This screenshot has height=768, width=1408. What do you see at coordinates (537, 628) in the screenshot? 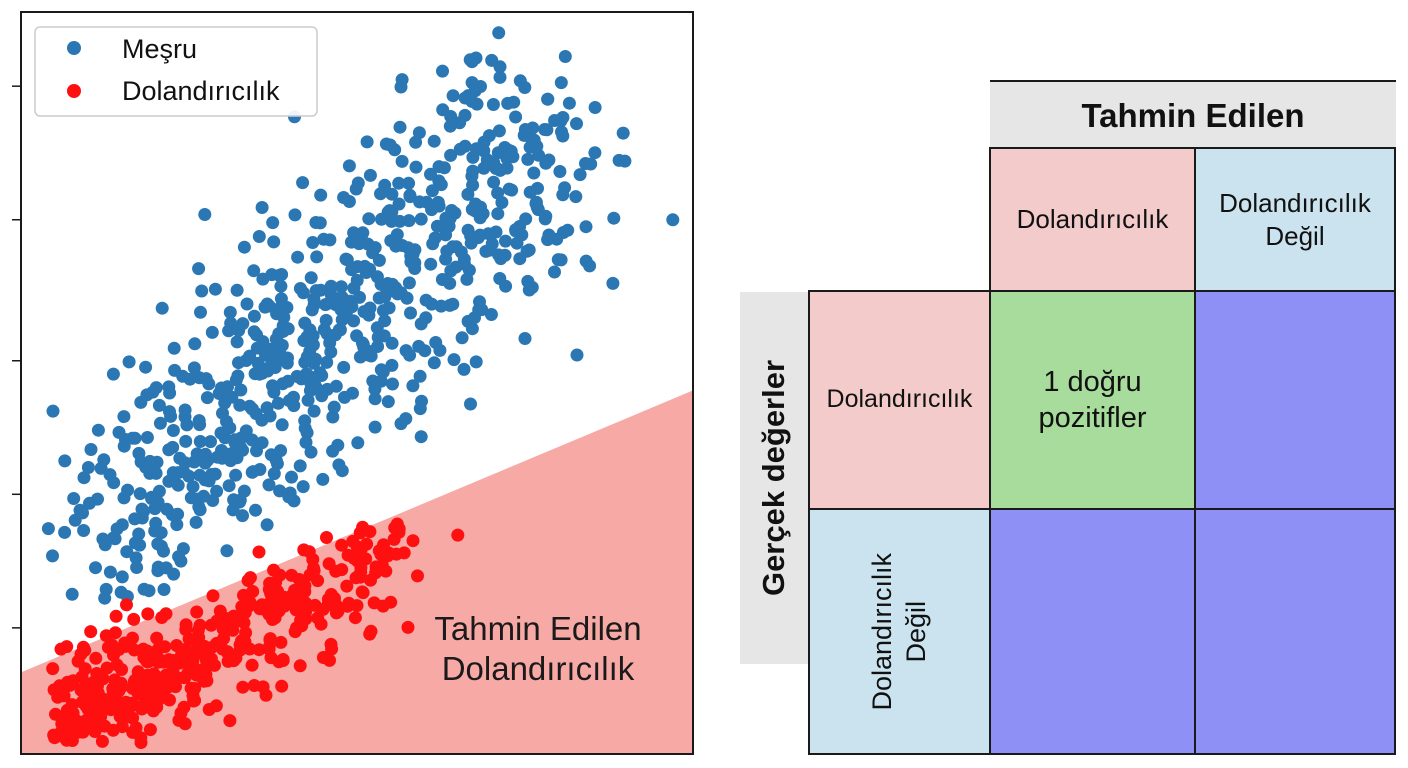
I see `region-label-line-1: Tahmin Edilen` at bounding box center [537, 628].